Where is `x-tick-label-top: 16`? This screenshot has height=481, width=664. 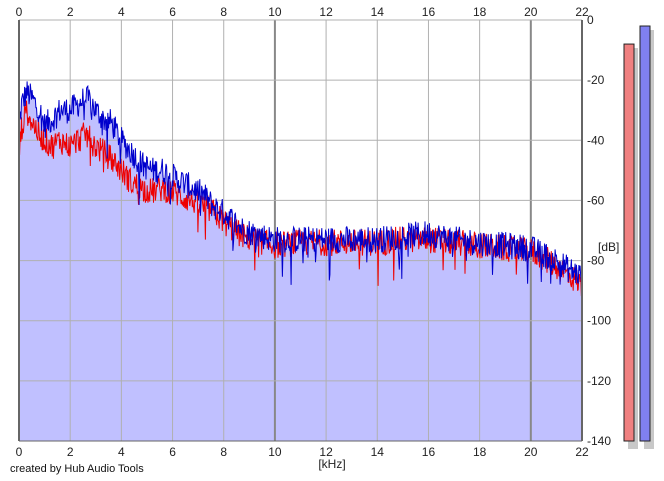 x-tick-label-top: 16 is located at coordinates (429, 12).